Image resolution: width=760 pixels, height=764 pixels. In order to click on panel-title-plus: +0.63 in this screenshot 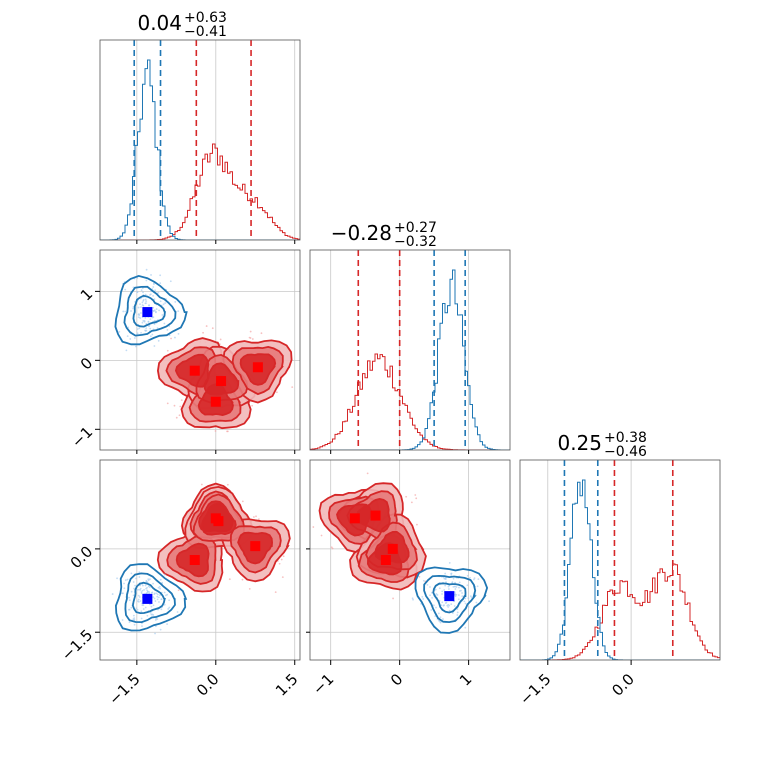, I will do `click(205, 18)`.